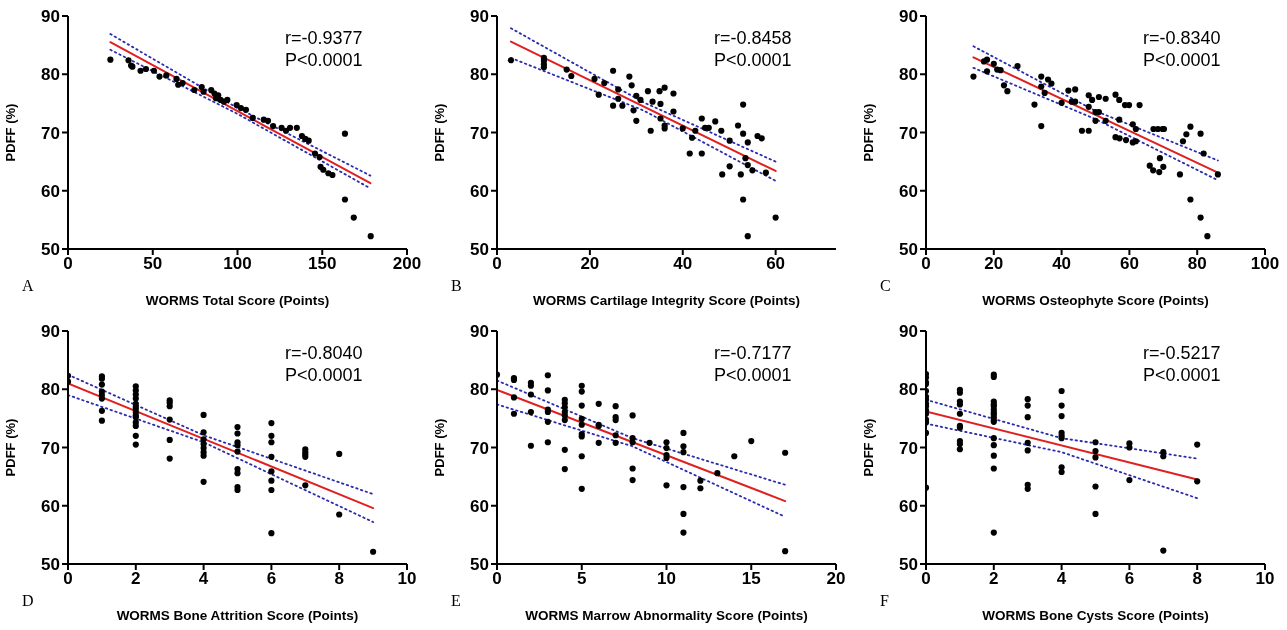  I want to click on x-tick-label: 8, so click(1197, 579).